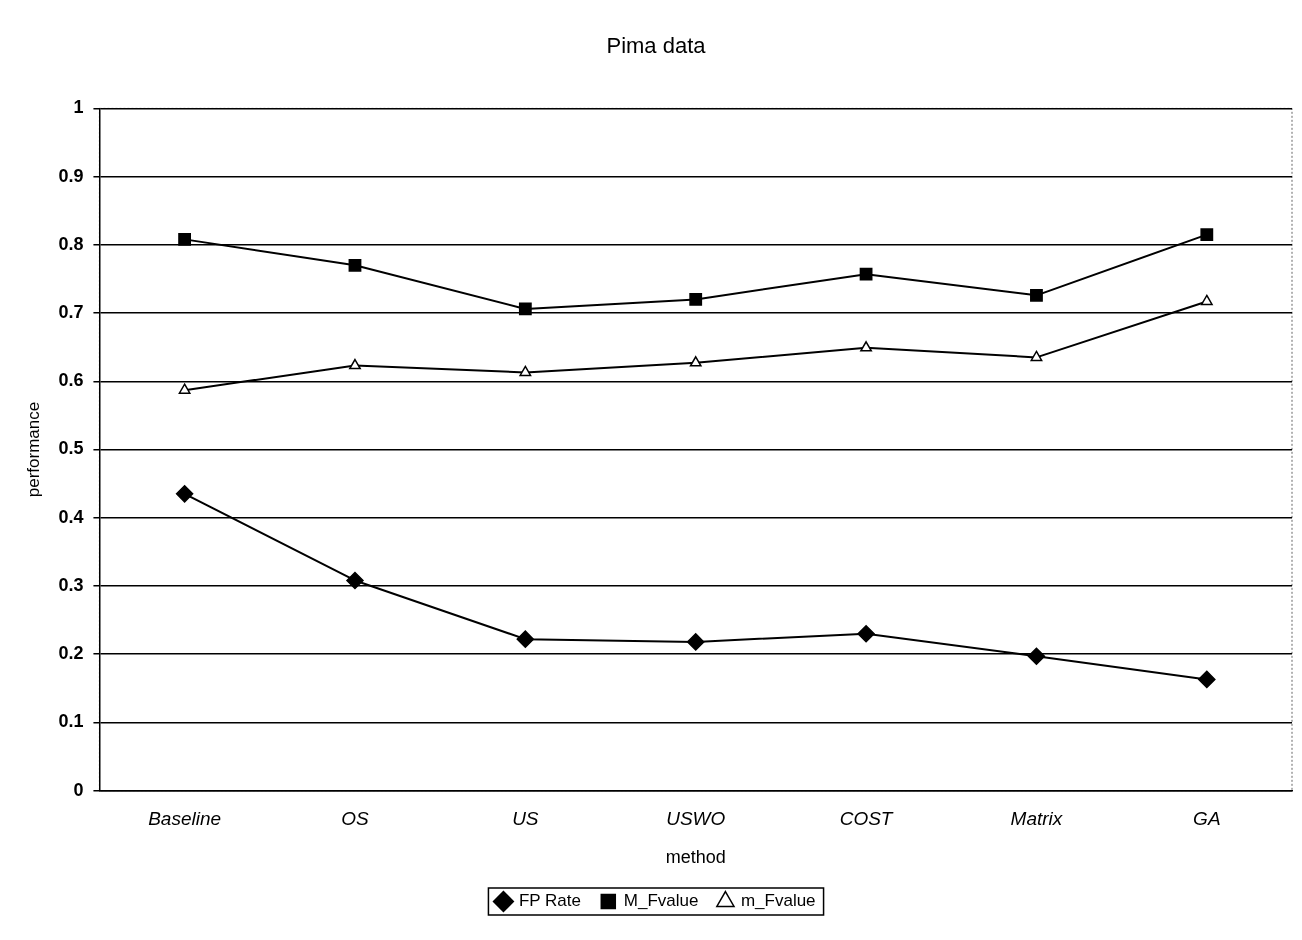  Describe the element at coordinates (656, 46) in the screenshot. I see `chart-title: Pima data` at that location.